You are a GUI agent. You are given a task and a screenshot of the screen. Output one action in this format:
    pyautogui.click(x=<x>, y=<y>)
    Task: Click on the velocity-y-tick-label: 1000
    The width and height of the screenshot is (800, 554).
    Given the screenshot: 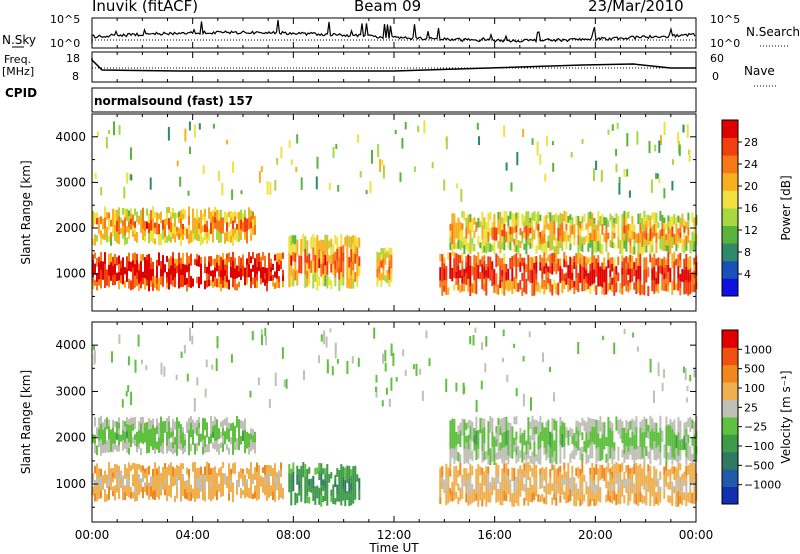 What is the action you would take?
    pyautogui.click(x=70, y=484)
    